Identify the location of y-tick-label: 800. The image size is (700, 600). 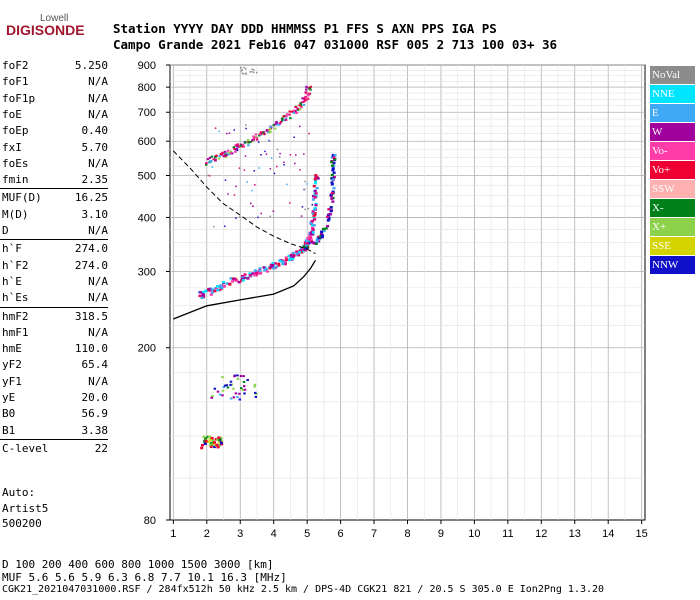
(147, 88).